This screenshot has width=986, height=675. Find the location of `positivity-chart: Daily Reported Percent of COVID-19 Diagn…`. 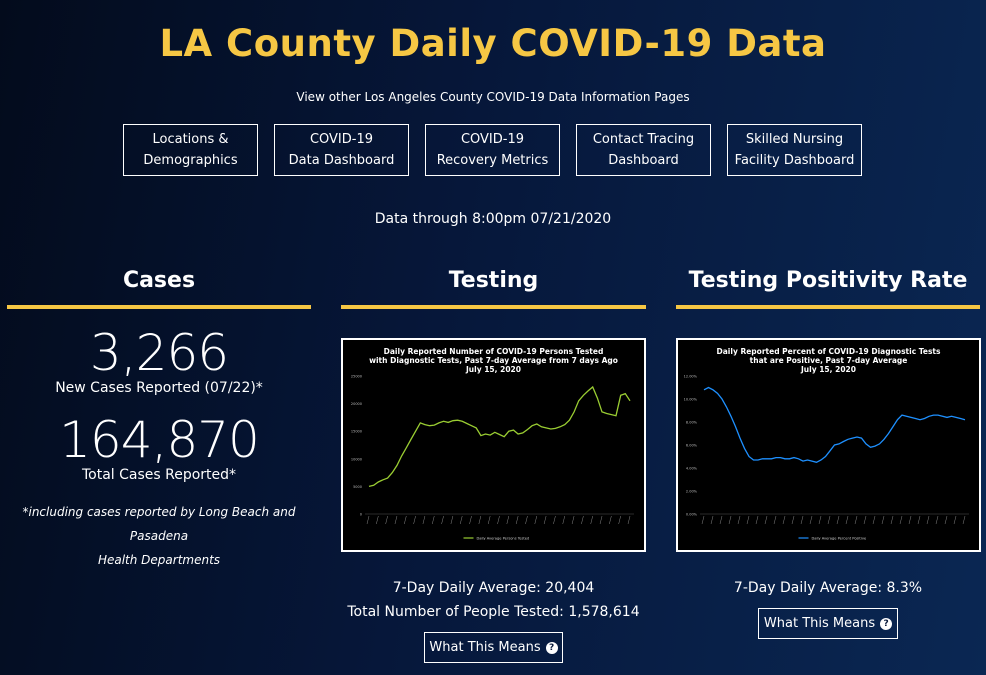

positivity-chart: Daily Reported Percent of COVID-19 Diagn… is located at coordinates (828, 445).